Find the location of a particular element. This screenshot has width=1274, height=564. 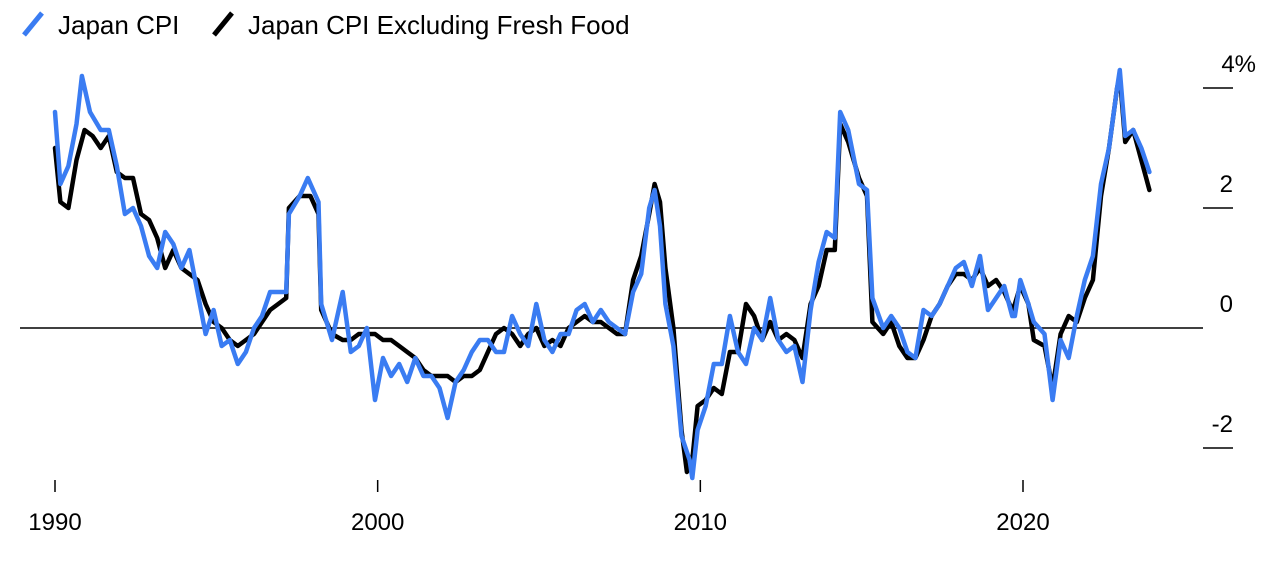

legend-label-japan-cpi-ex-fresh-food: Japan CPI Excluding Fresh Food is located at coordinates (439, 25).